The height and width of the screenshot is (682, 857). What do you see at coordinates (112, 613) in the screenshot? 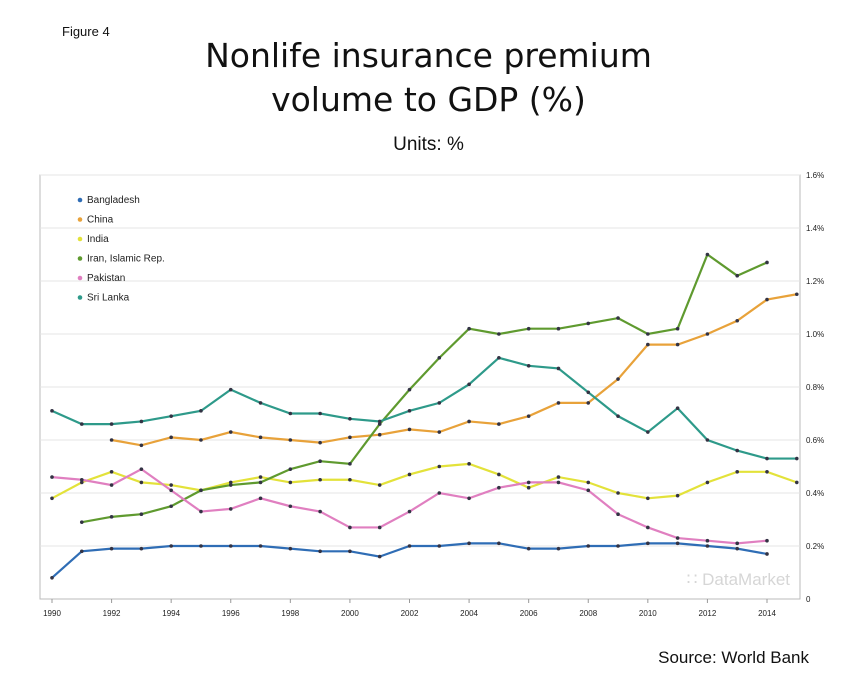
I see `x-tick-label: 1992` at bounding box center [112, 613].